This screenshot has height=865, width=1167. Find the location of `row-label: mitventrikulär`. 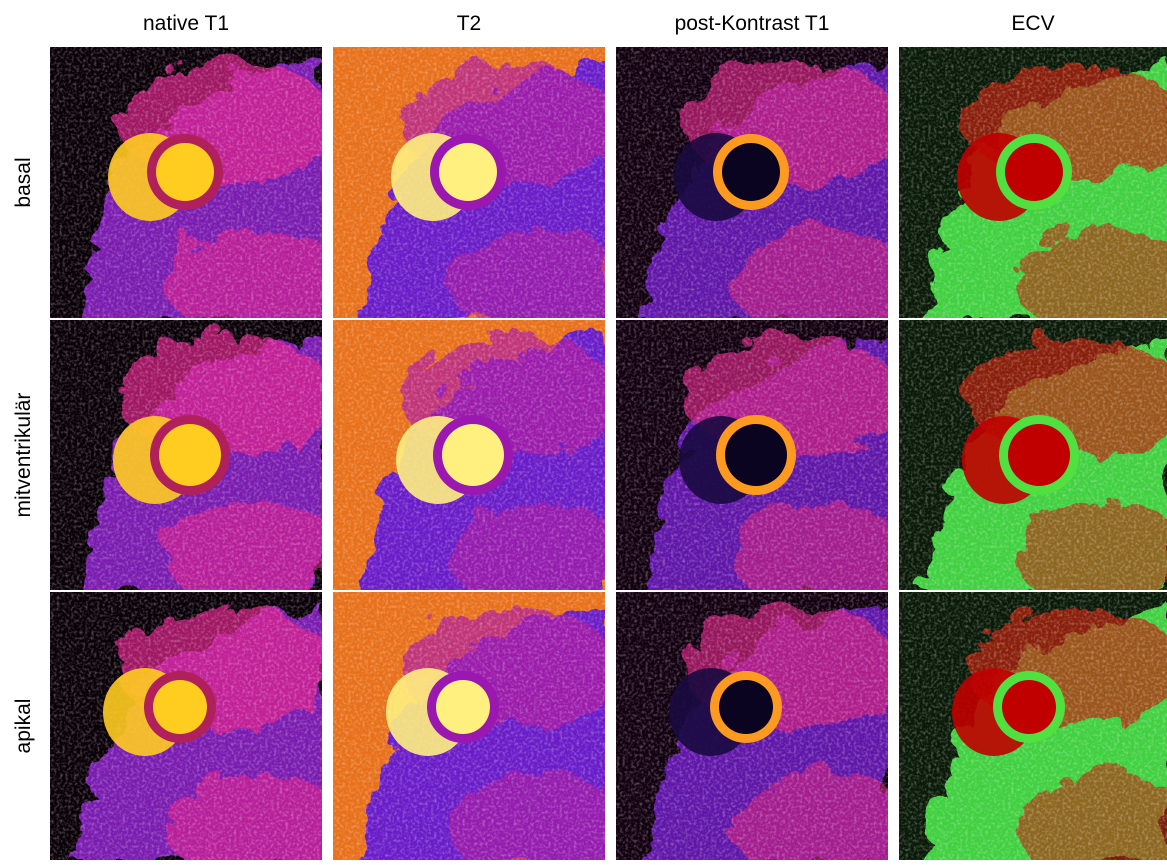

row-label: mitventrikulär is located at coordinates (23, 455).